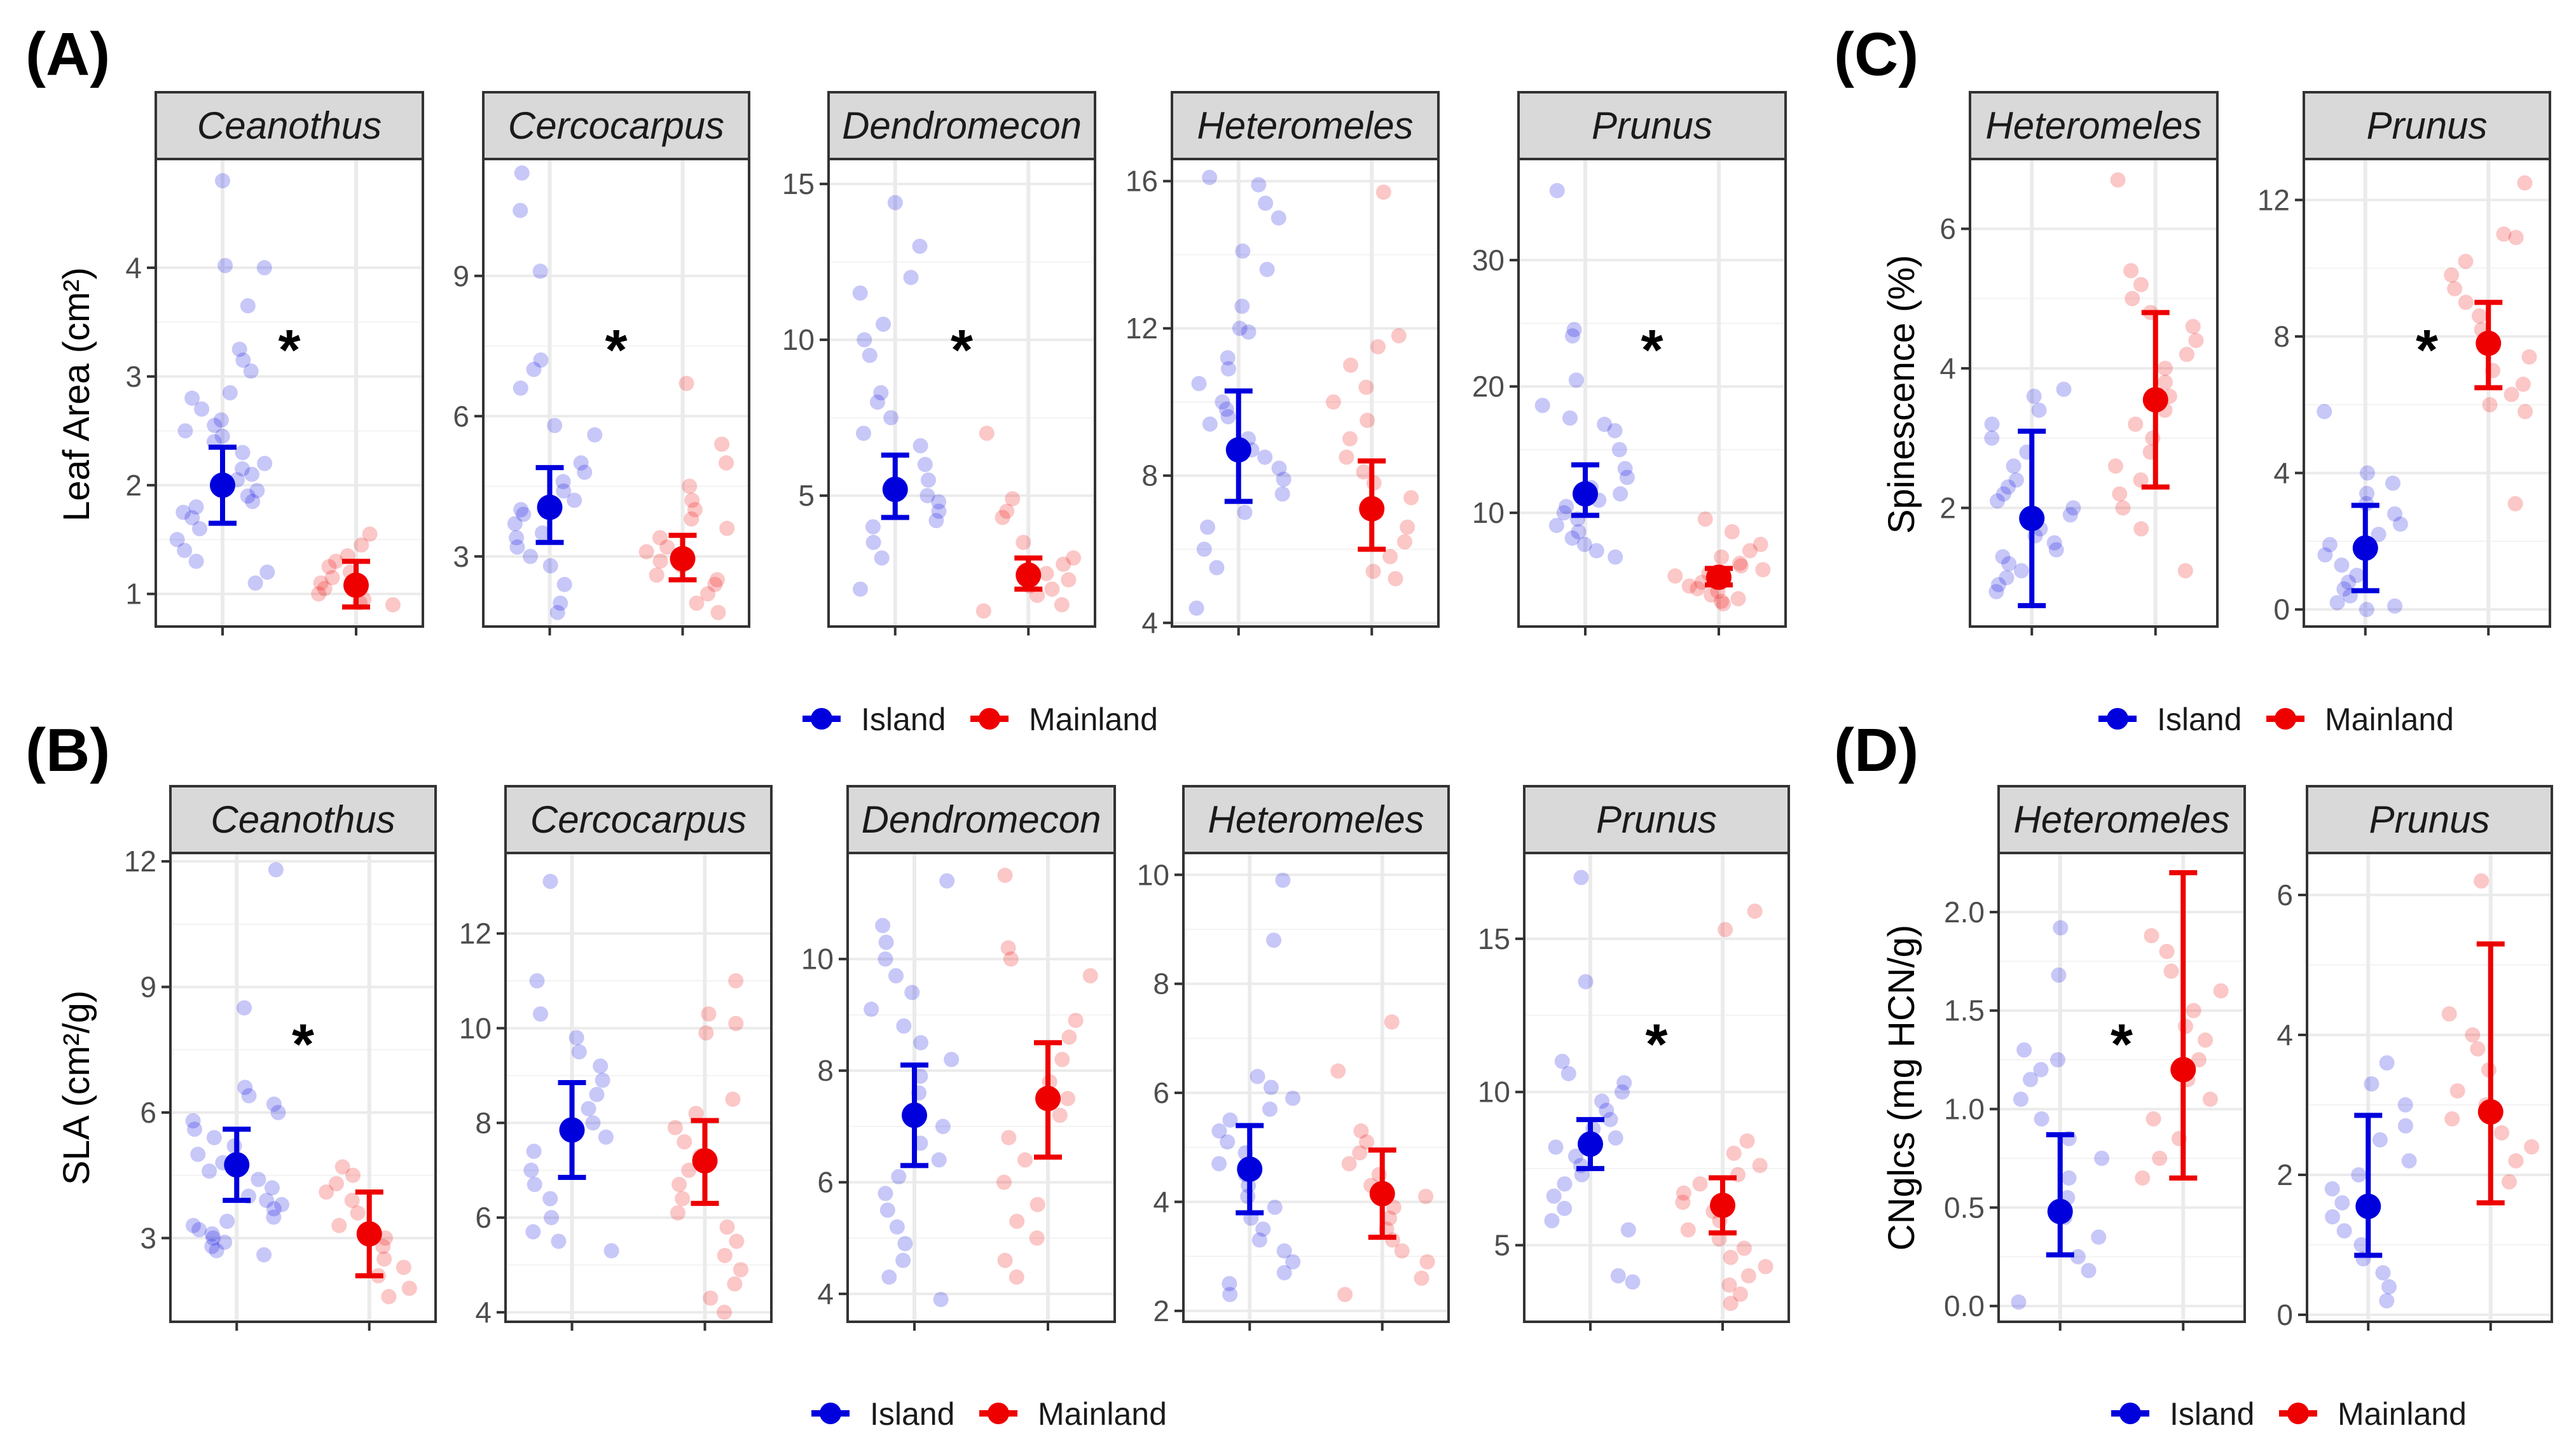  I want to click on panel-label-a: (A), so click(67, 54).